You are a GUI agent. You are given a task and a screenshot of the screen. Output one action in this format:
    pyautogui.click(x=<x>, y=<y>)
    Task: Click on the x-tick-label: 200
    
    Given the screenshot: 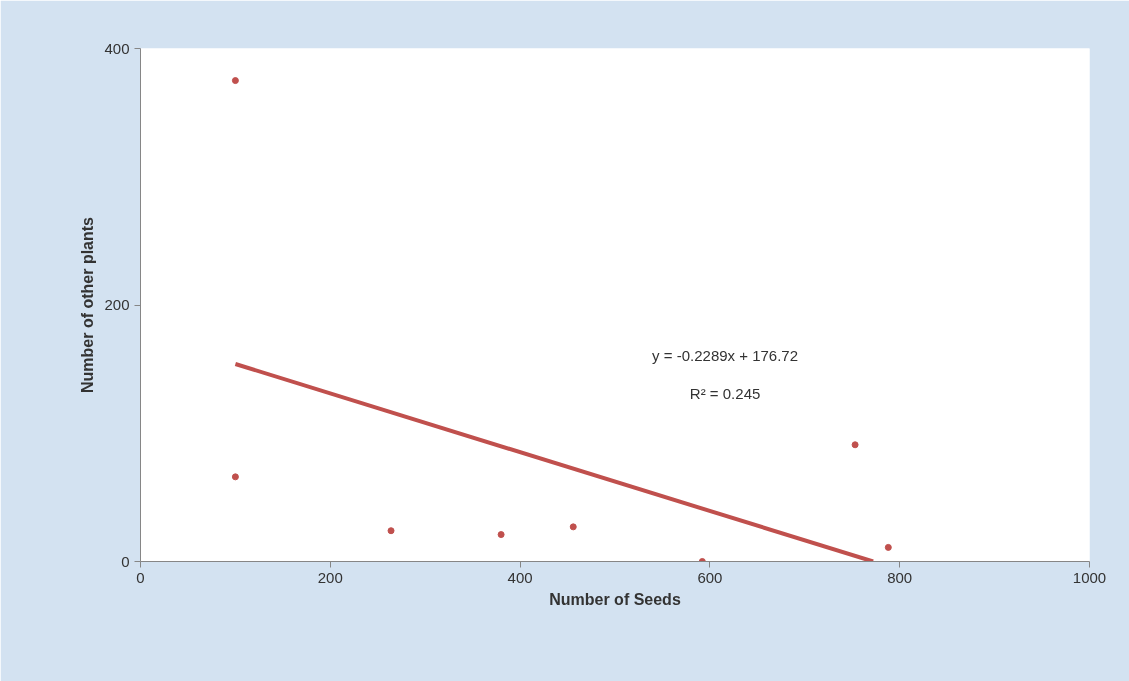 What is the action you would take?
    pyautogui.click(x=330, y=577)
    